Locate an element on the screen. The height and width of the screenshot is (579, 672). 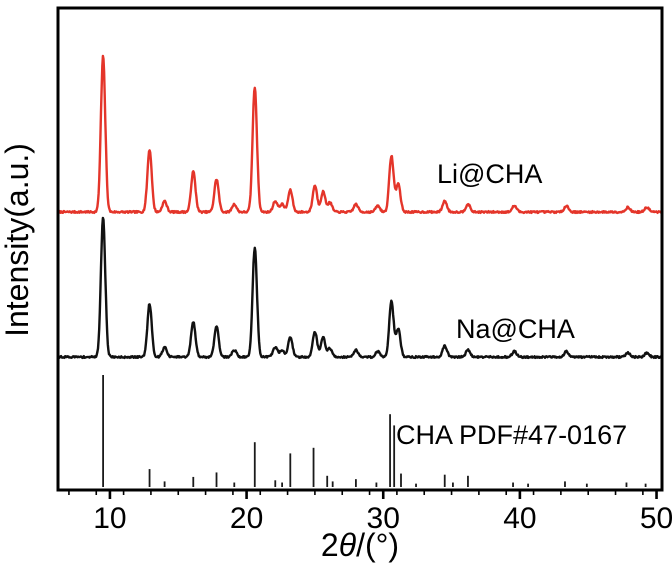
x-tick-label: 20 is located at coordinates (246, 518).